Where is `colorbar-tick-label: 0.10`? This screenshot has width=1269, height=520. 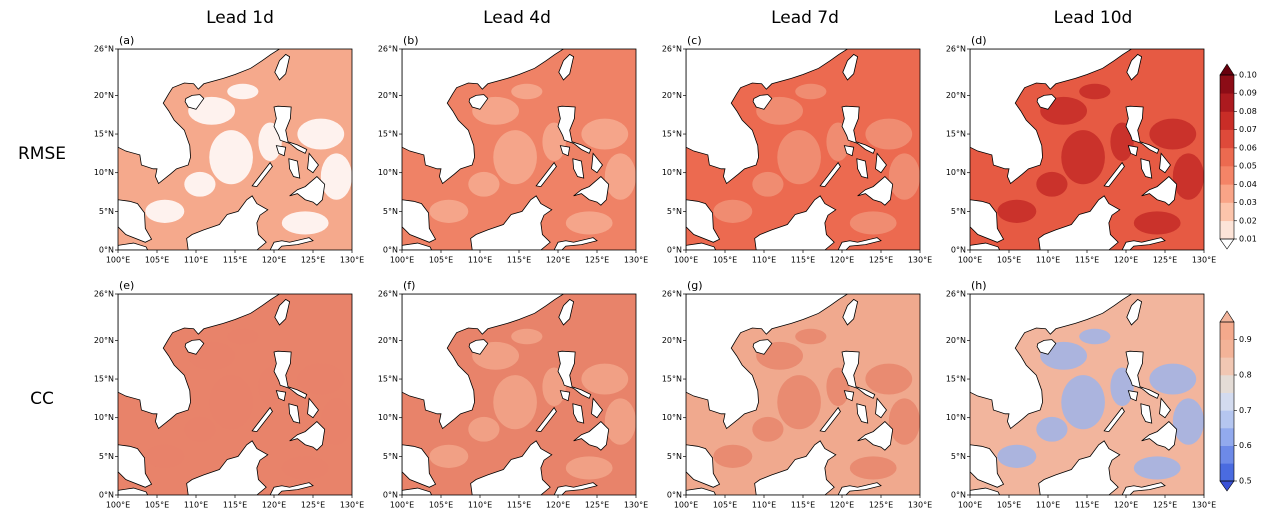
colorbar-tick-label: 0.10 is located at coordinates (1248, 75).